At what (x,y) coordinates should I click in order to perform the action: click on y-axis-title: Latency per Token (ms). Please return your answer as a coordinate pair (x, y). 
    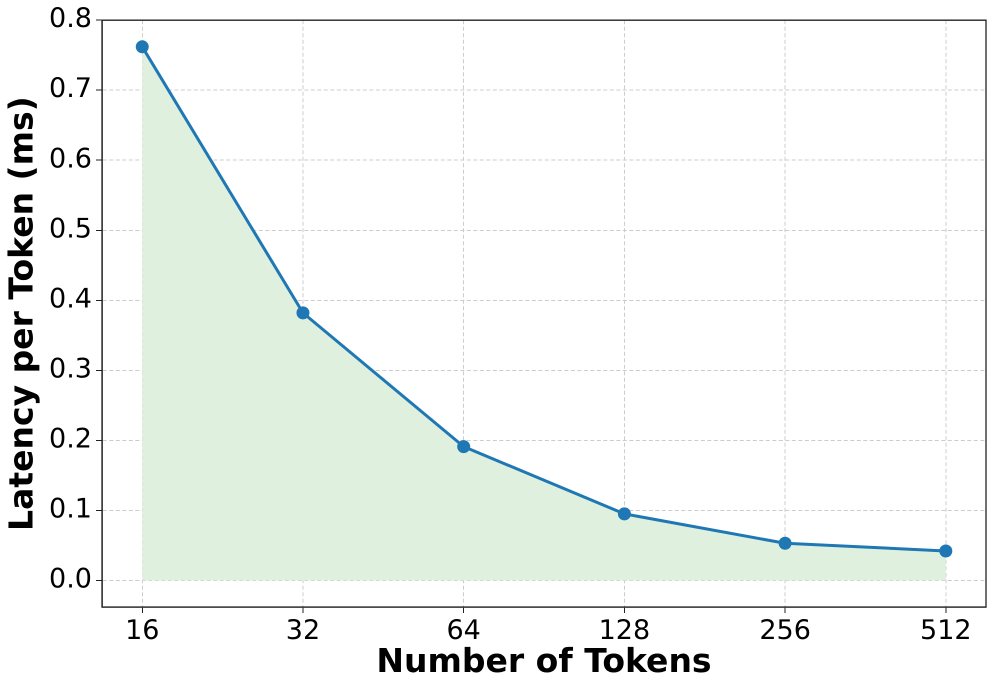
    Looking at the image, I should click on (20, 313).